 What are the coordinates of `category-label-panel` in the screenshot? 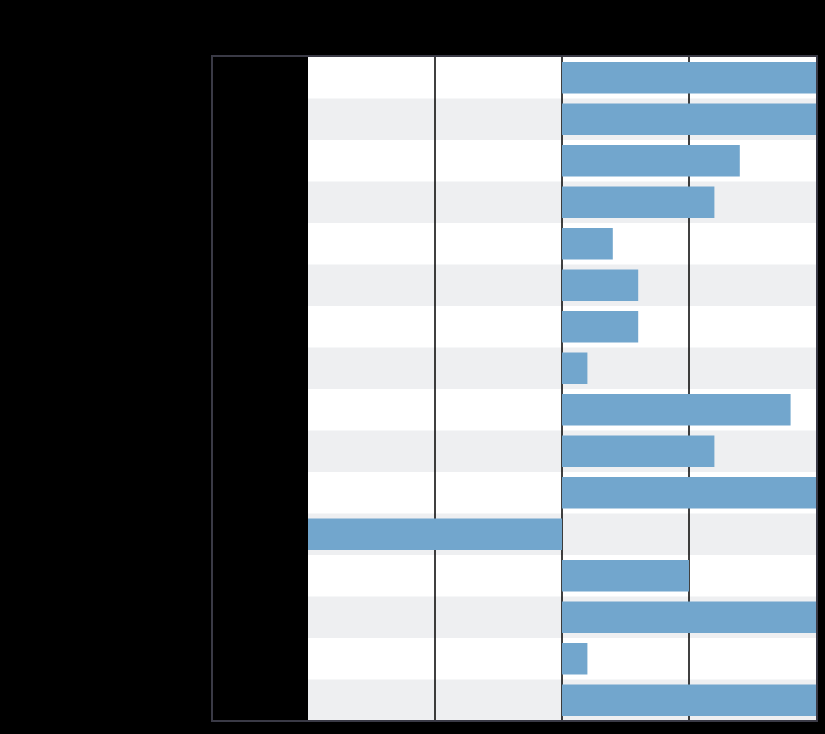 It's located at (260, 388).